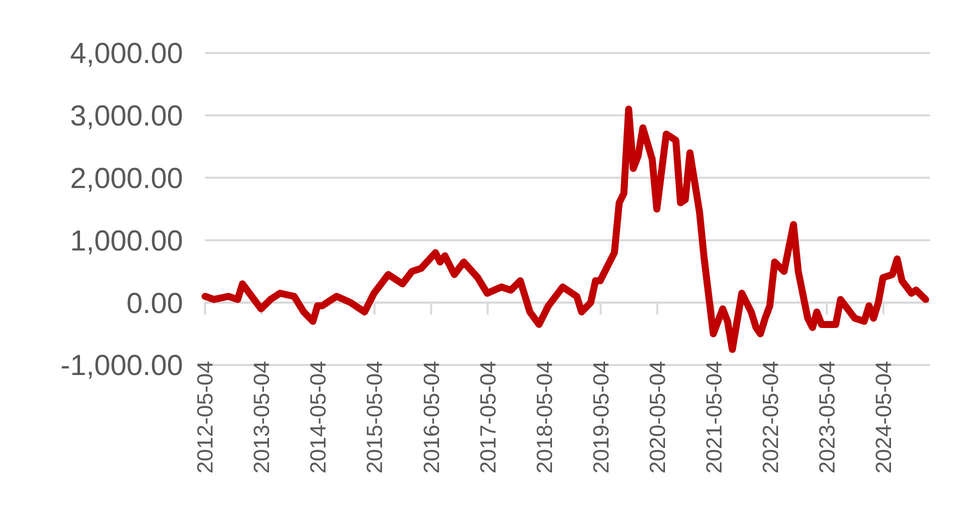 This screenshot has width=980, height=525. What do you see at coordinates (883, 417) in the screenshot?
I see `x-tick-label: 2024-05-04` at bounding box center [883, 417].